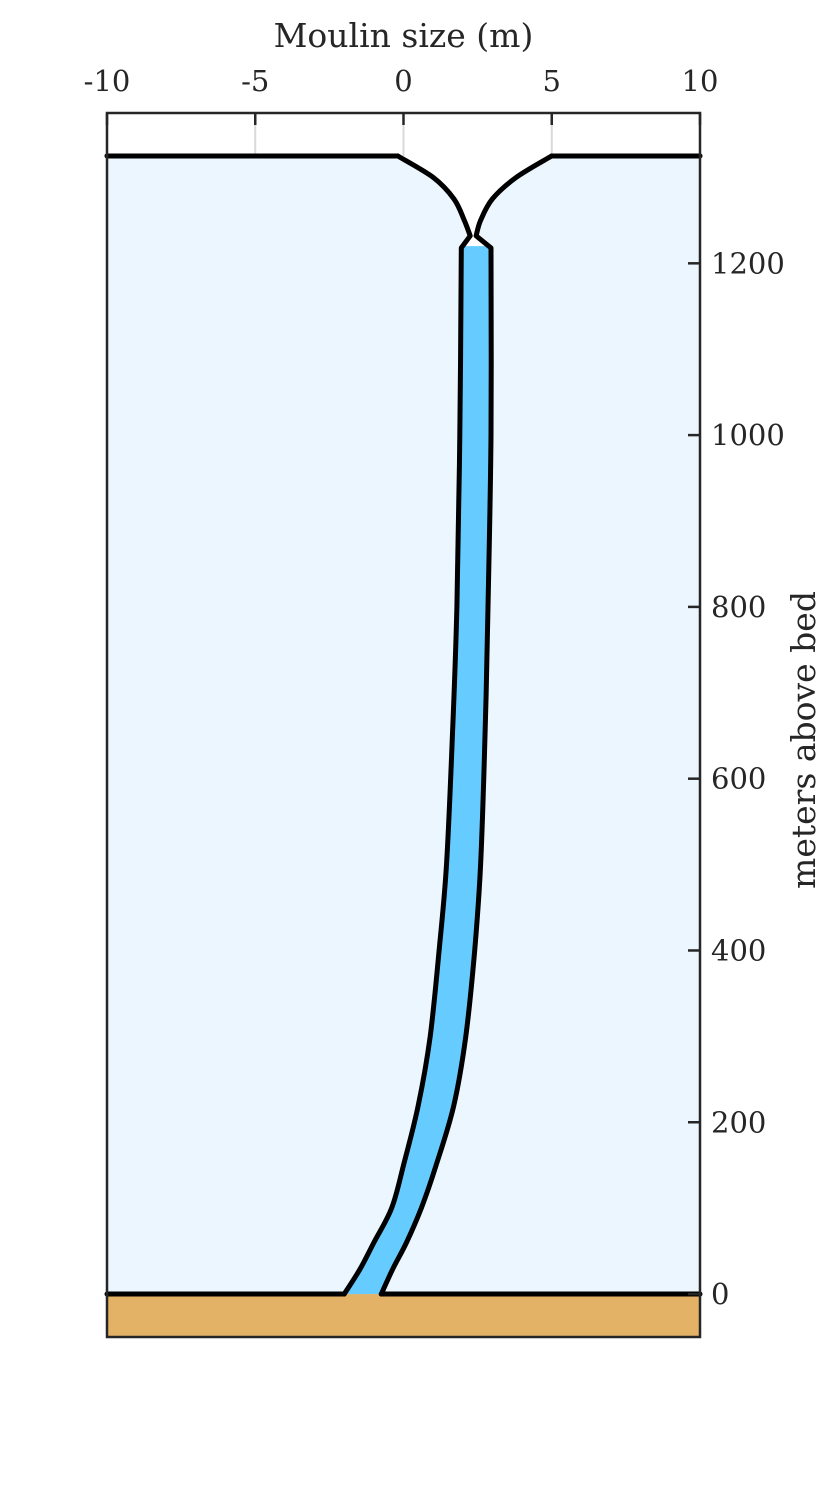 Image resolution: width=827 pixels, height=1502 pixels. I want to click on y-tick-label: 400, so click(738, 950).